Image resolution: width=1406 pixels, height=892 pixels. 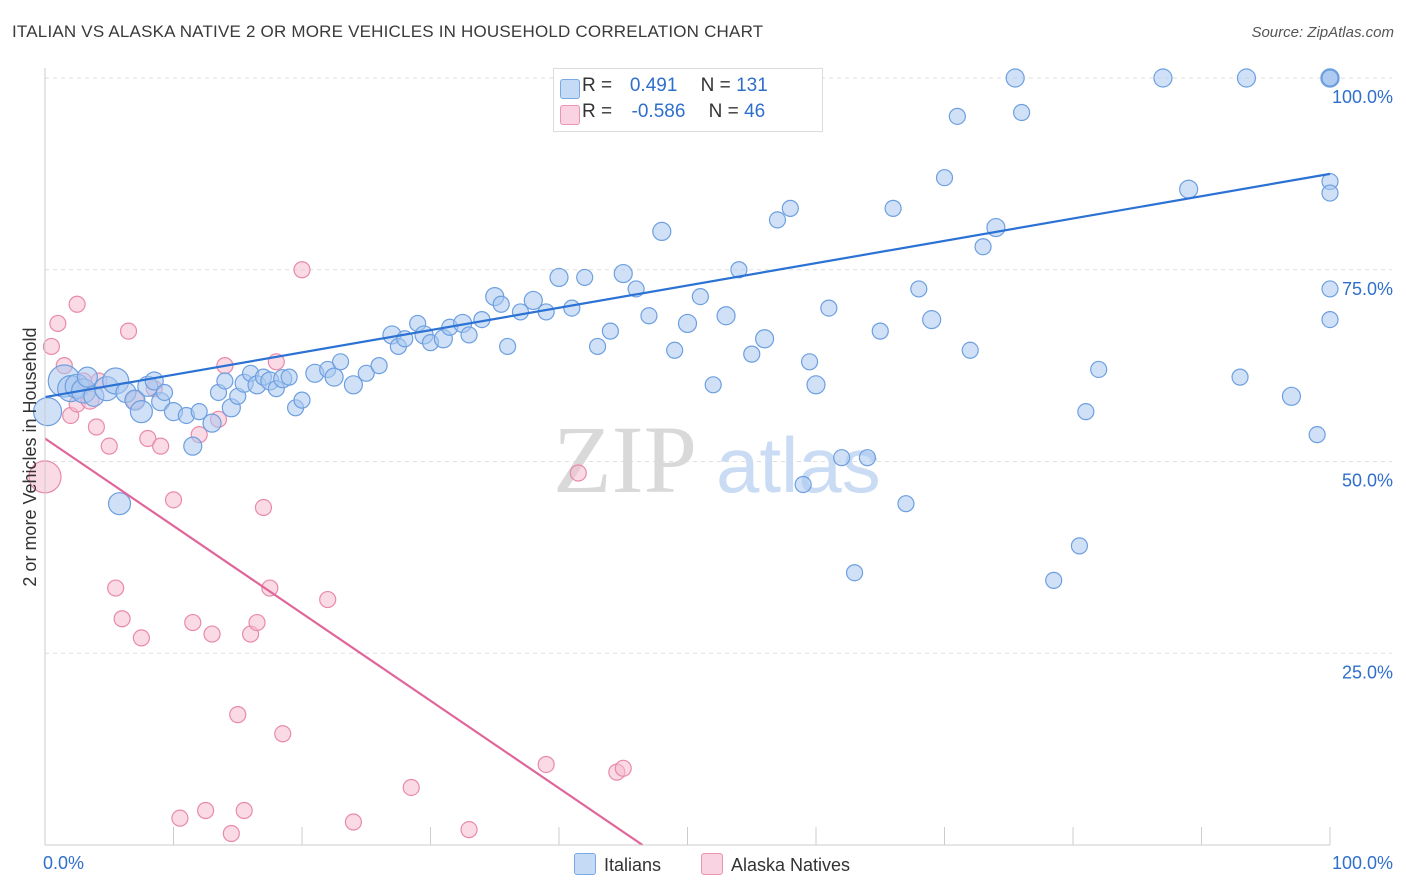 What do you see at coordinates (1322, 32) in the screenshot?
I see `chart-source: Source: ZipAtlas.com` at bounding box center [1322, 32].